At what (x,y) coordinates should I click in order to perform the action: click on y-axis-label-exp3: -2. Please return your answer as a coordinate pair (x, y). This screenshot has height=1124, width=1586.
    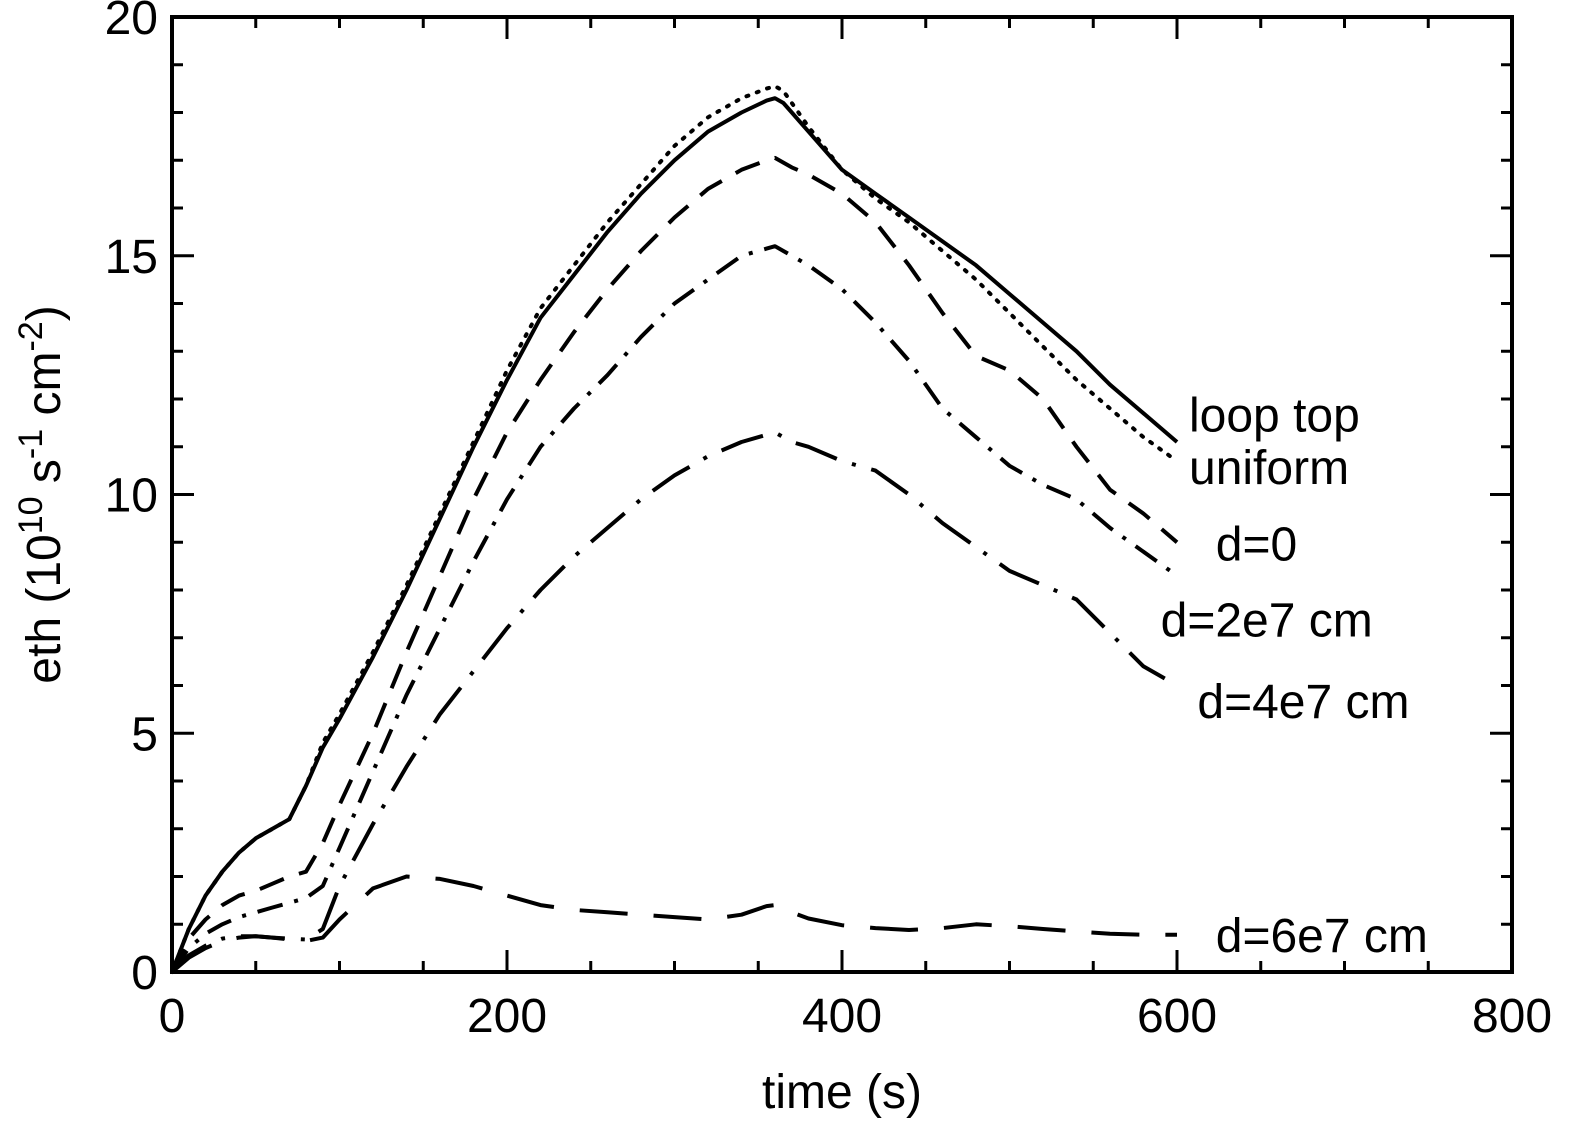
    Looking at the image, I should click on (31, 336).